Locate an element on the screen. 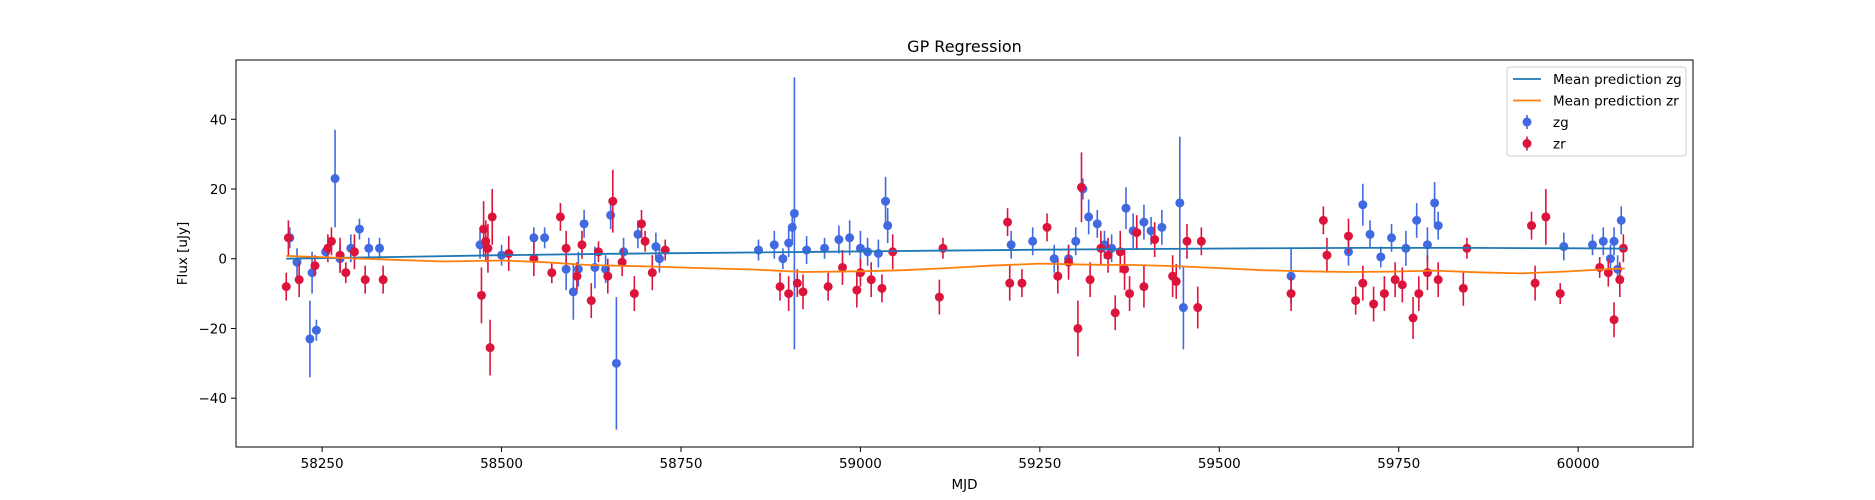 This screenshot has width=1875, height=500. x-tick-label: 59500 is located at coordinates (1219, 464).